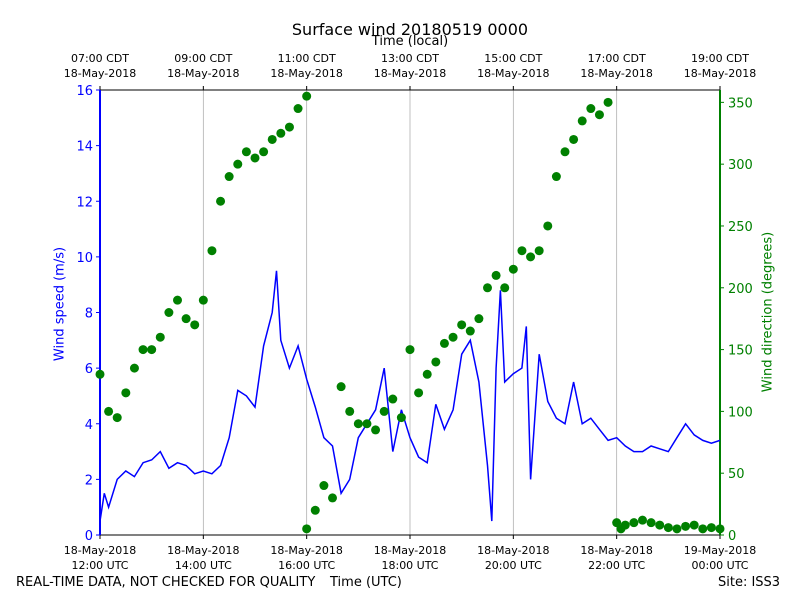 The width and height of the screenshot is (800, 600). What do you see at coordinates (616, 565) in the screenshot?
I see `x-tick-label-time: 22:00 UTC` at bounding box center [616, 565].